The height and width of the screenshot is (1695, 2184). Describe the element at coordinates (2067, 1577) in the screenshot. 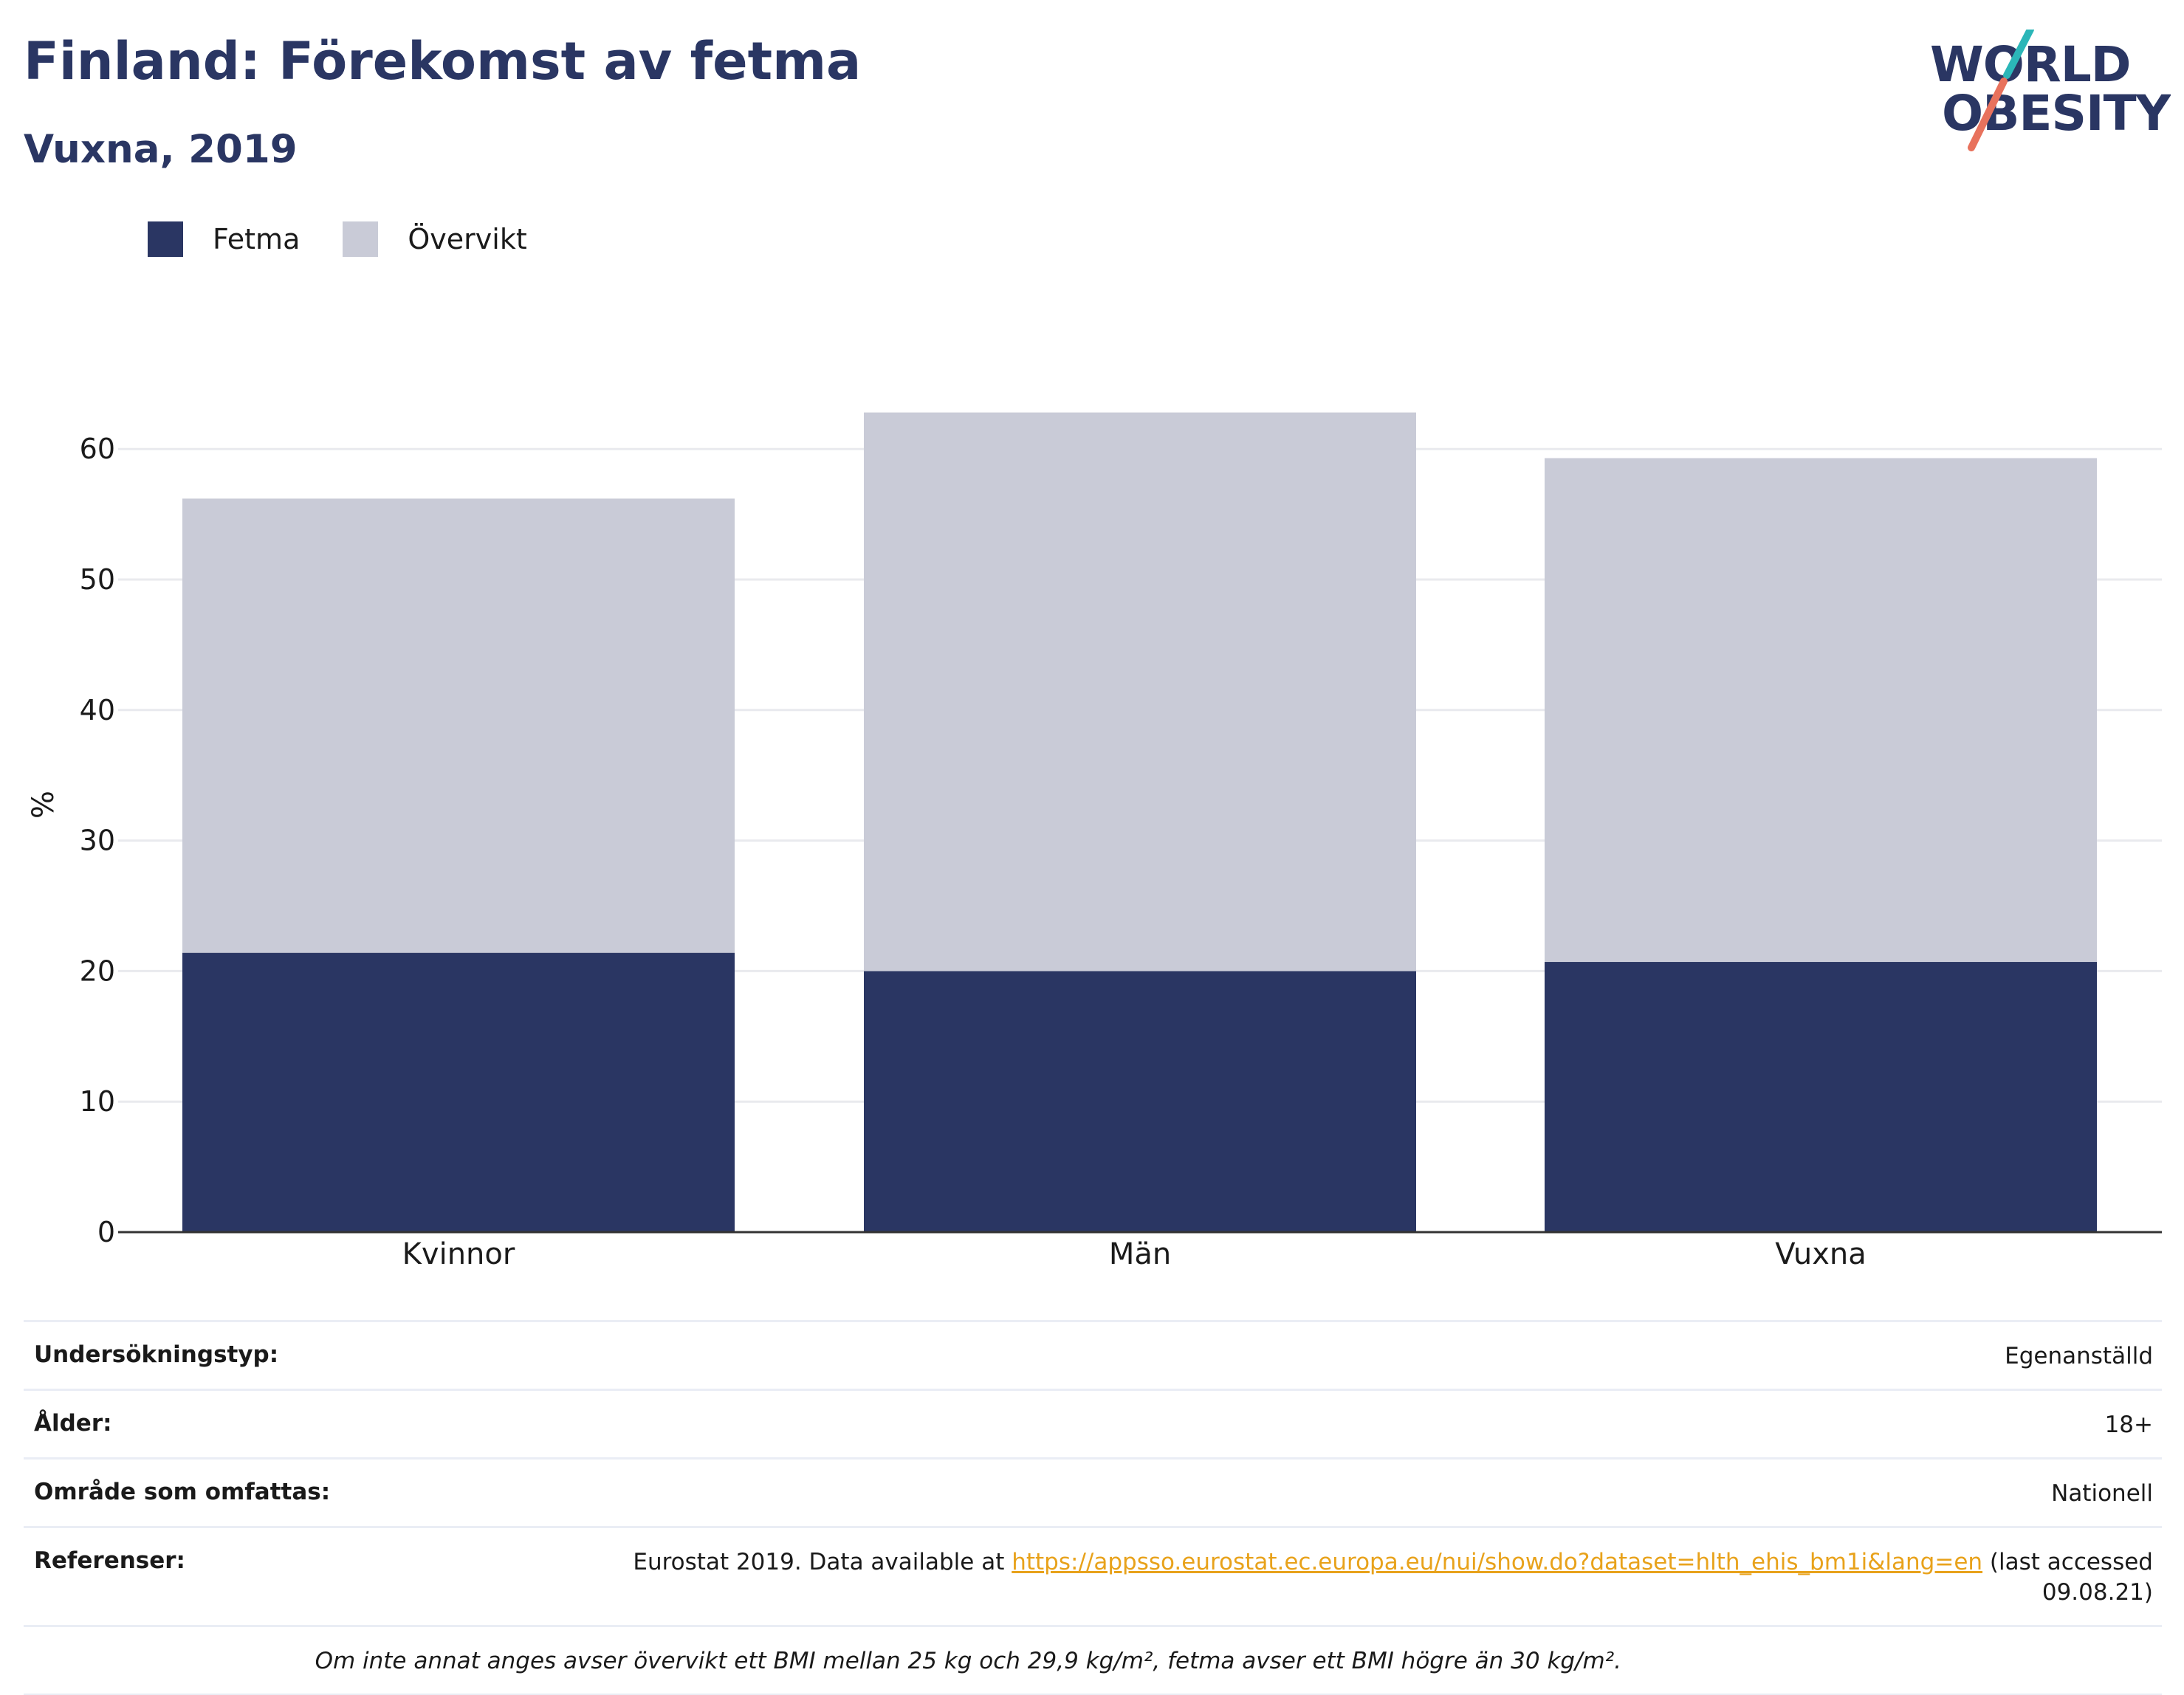

I see `references-suffix: (last accessed 09.08.21)` at that location.